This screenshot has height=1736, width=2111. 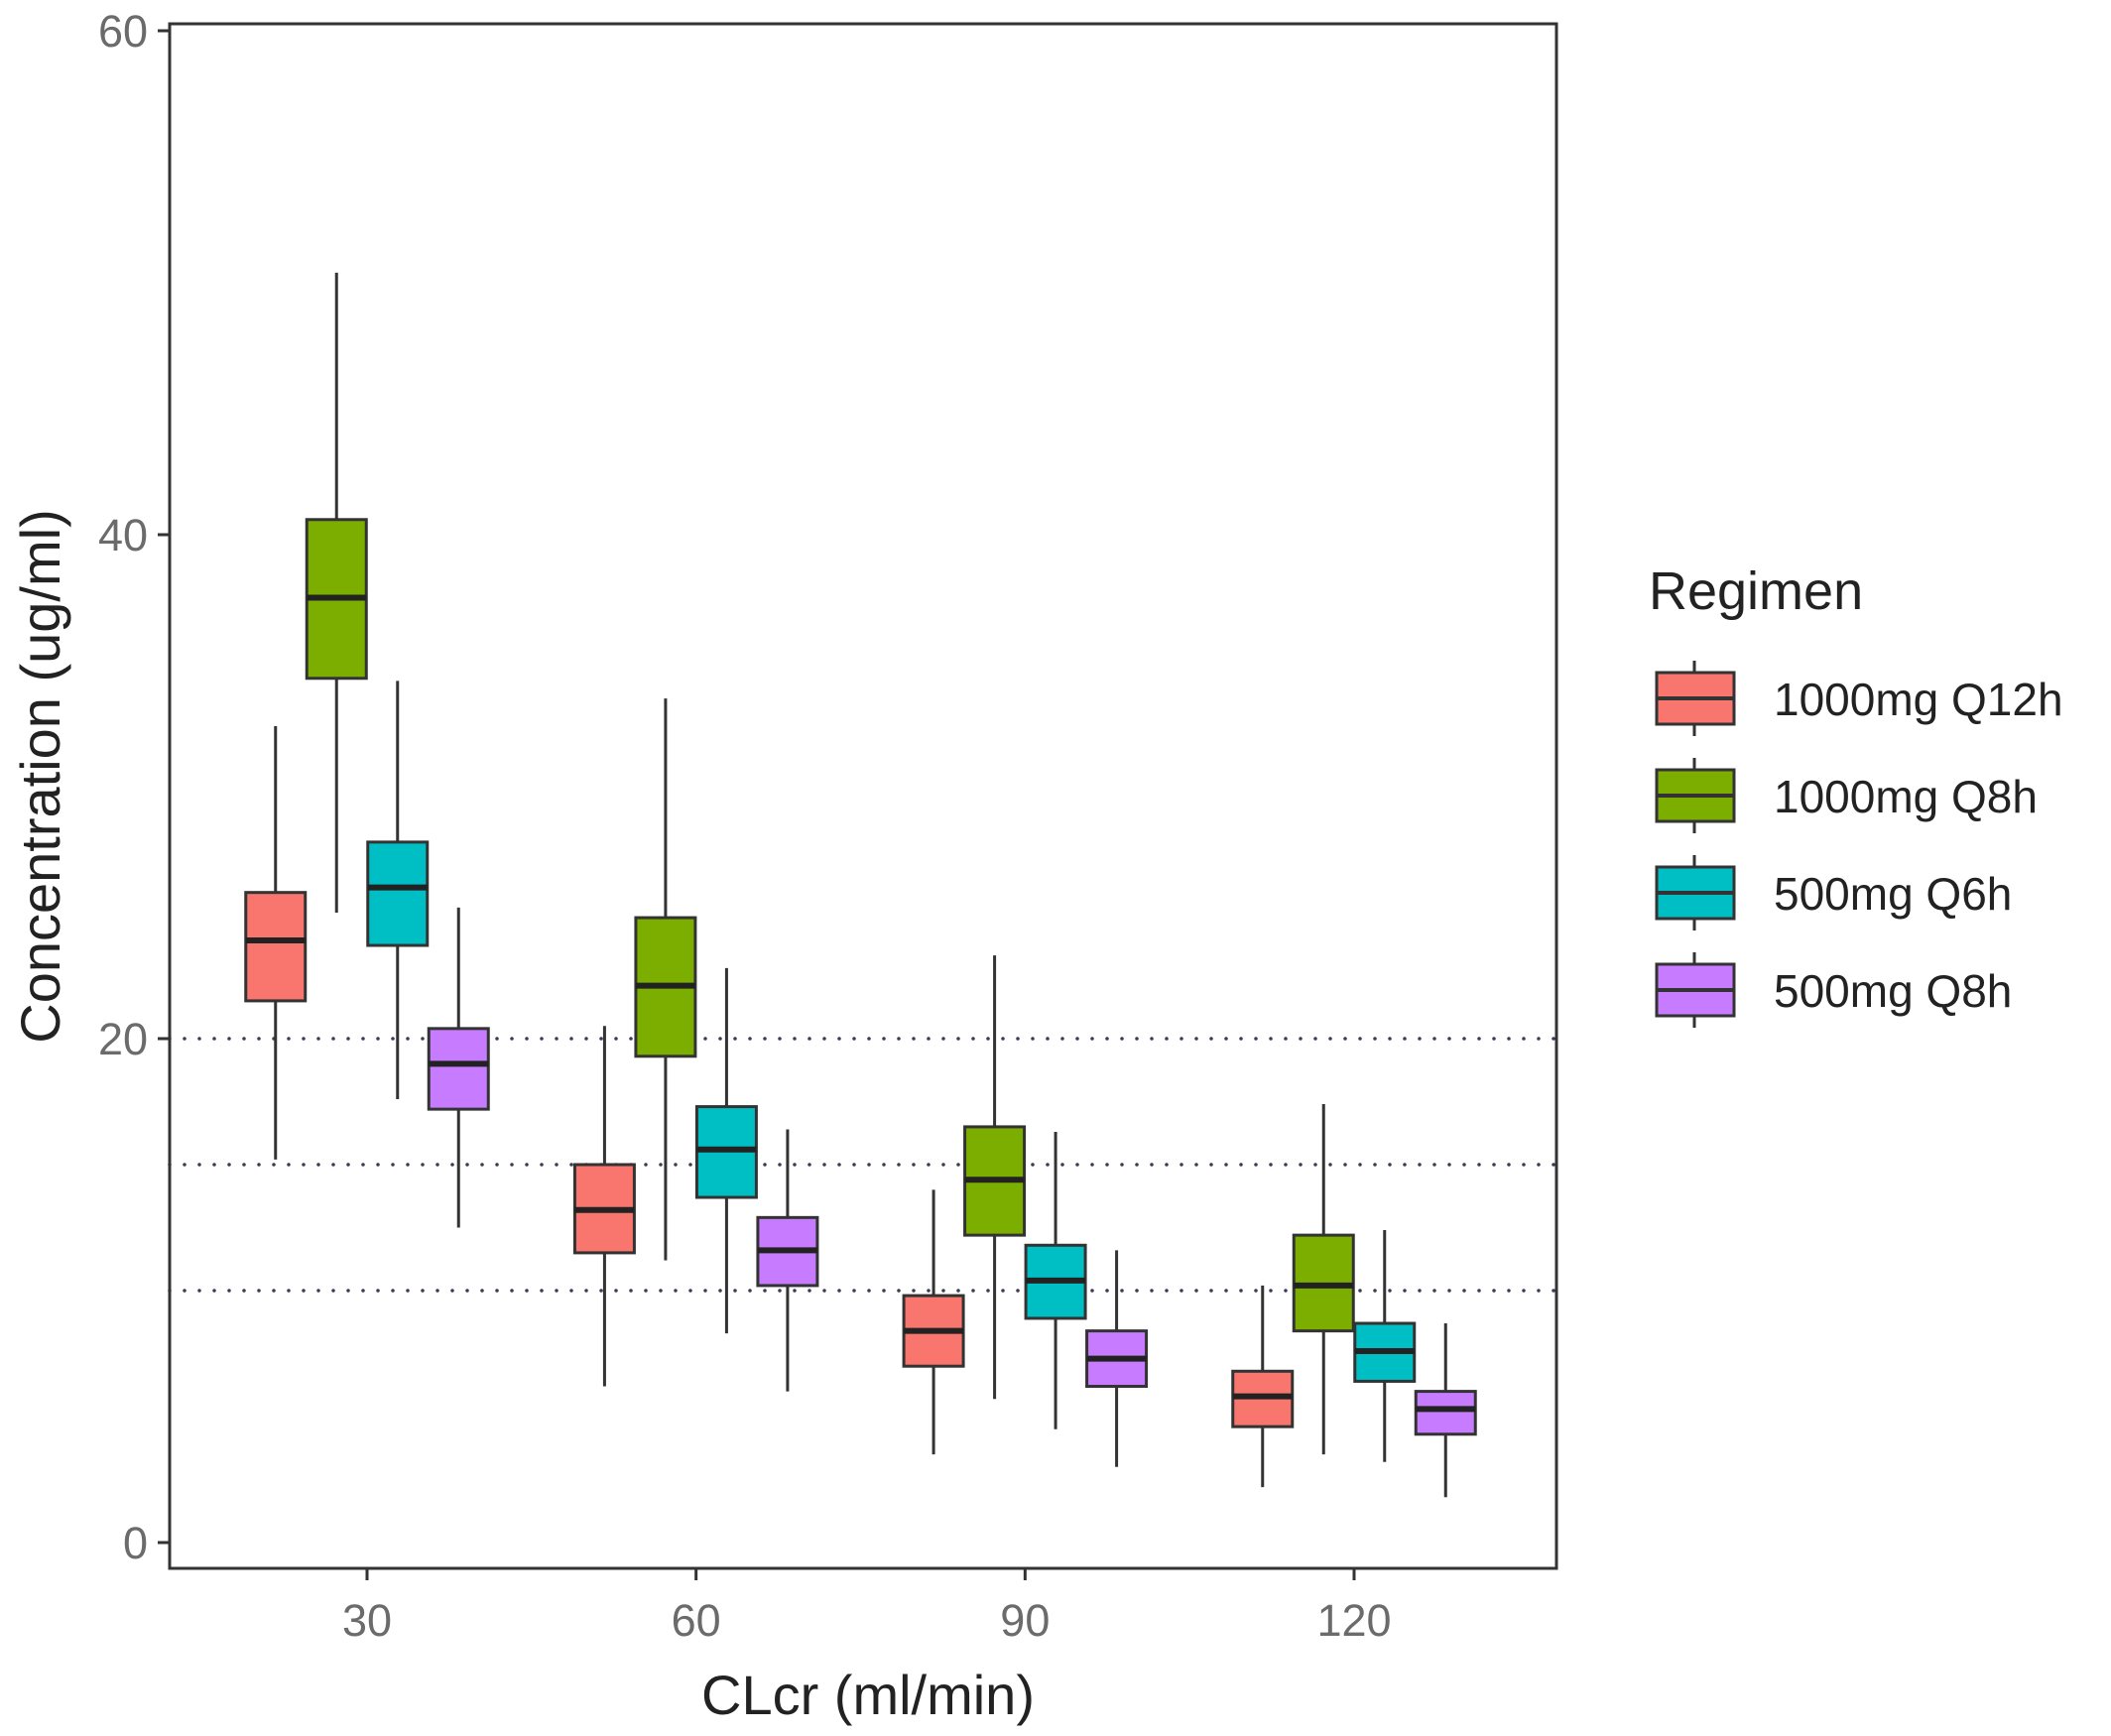 I want to click on legend-item: 500mg Q6h, so click(x=1833, y=892).